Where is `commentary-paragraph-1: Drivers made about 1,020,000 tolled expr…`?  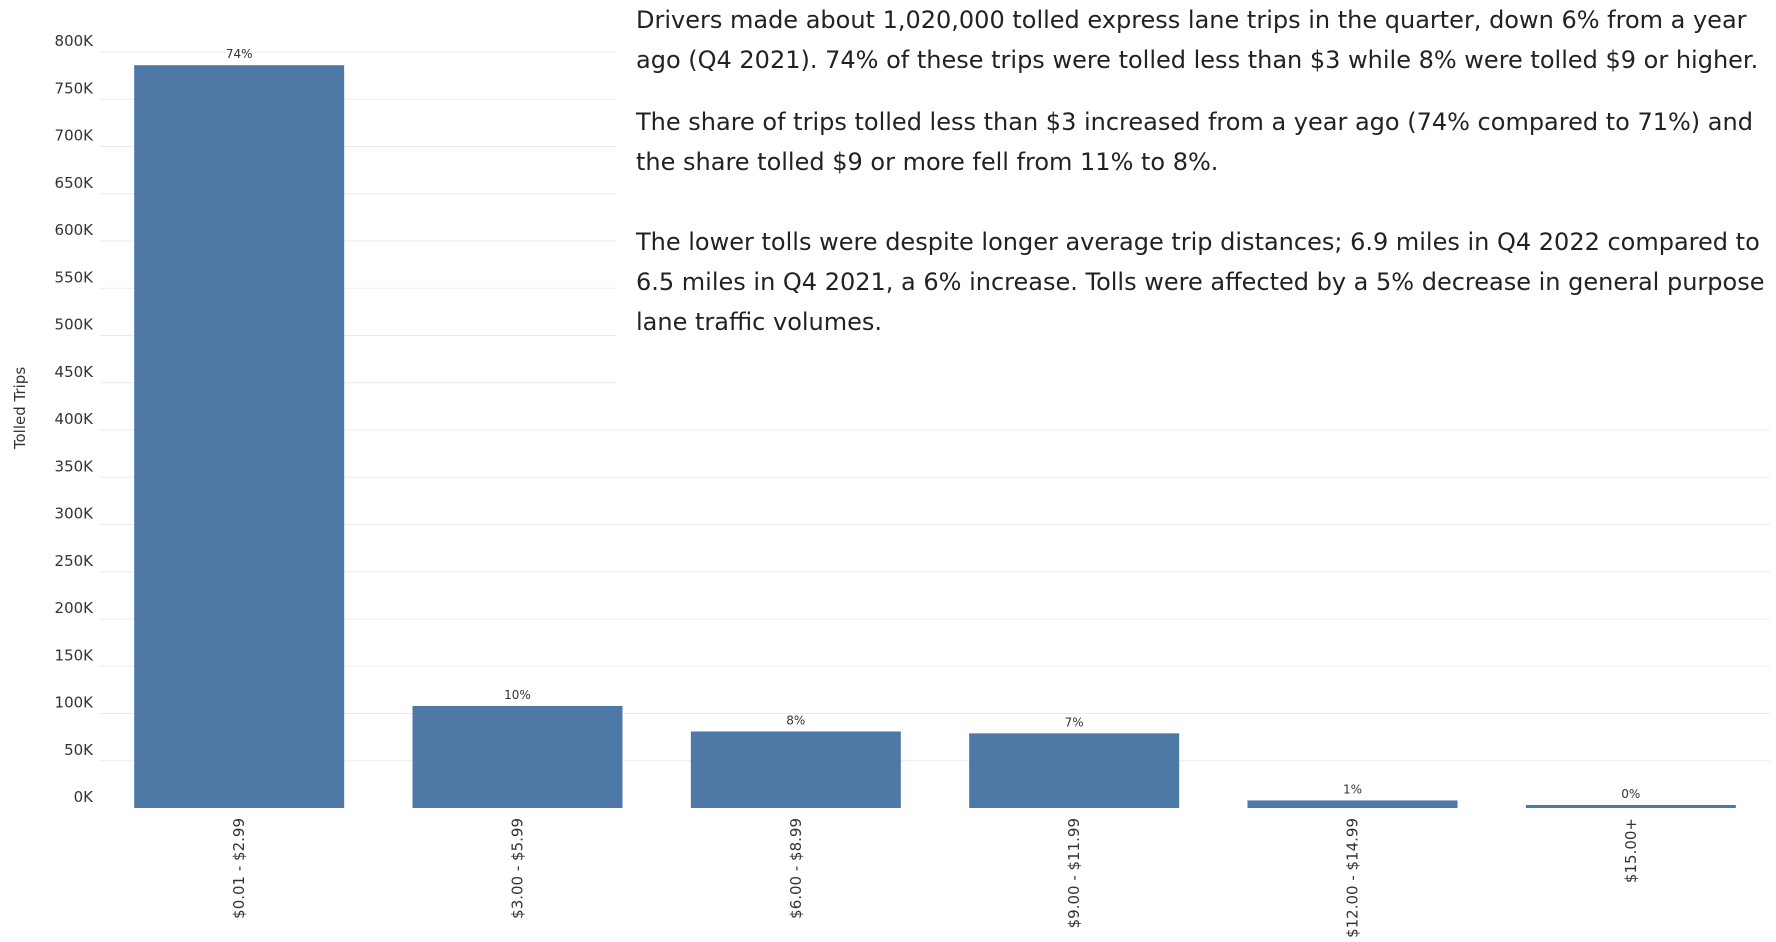 commentary-paragraph-1: Drivers made about 1,020,000 tolled expr… is located at coordinates (1197, 40).